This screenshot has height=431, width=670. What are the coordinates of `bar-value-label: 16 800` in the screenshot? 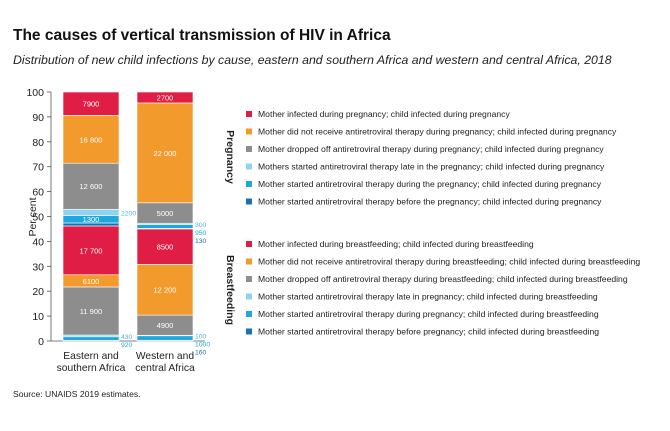 It's located at (91, 139).